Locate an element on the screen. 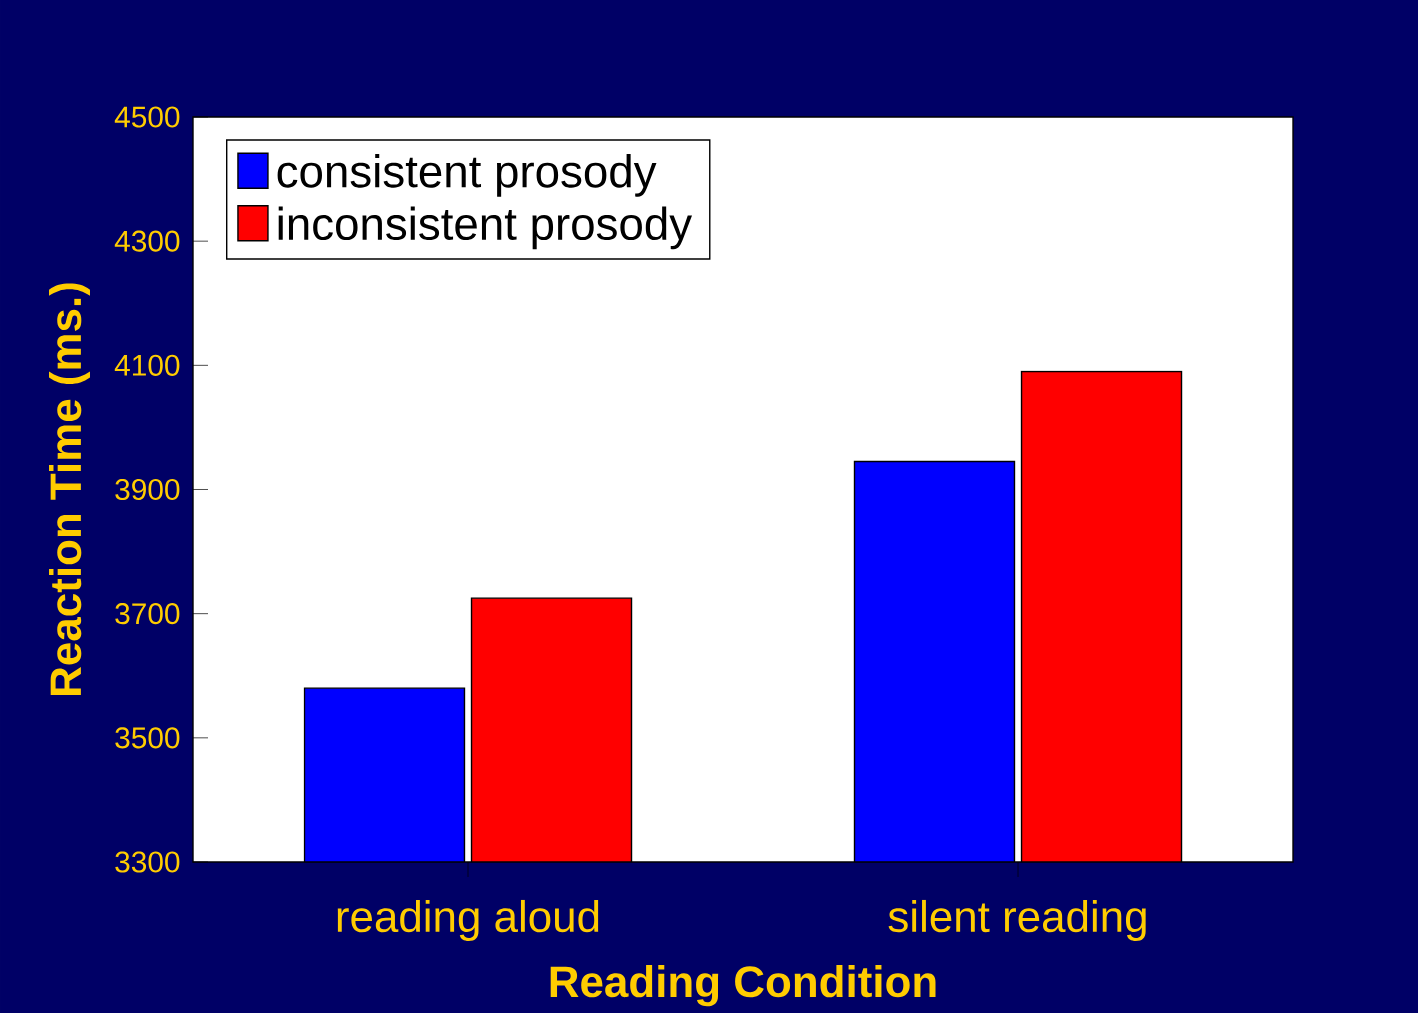  y-tick-label: 3500 is located at coordinates (147, 738).